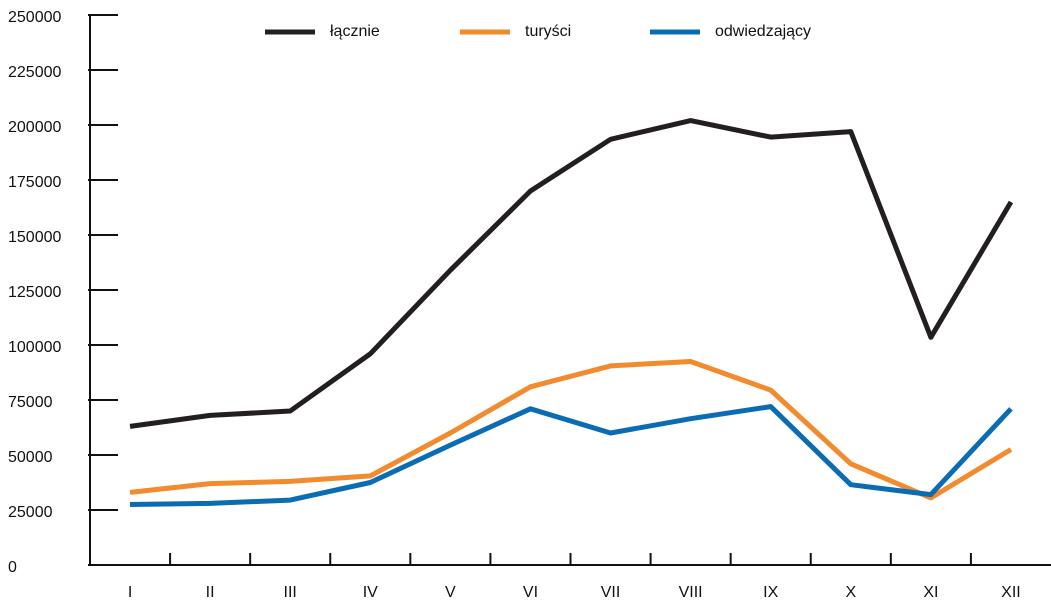 The height and width of the screenshot is (606, 1051). What do you see at coordinates (34, 237) in the screenshot?
I see `y-tick-label: 150000` at bounding box center [34, 237].